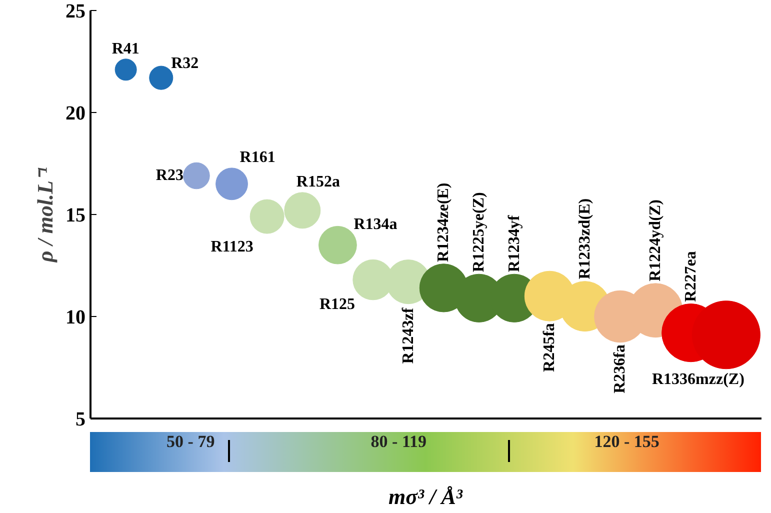 This screenshot has width=771, height=513. What do you see at coordinates (620, 369) in the screenshot?
I see `text: R236fa` at bounding box center [620, 369].